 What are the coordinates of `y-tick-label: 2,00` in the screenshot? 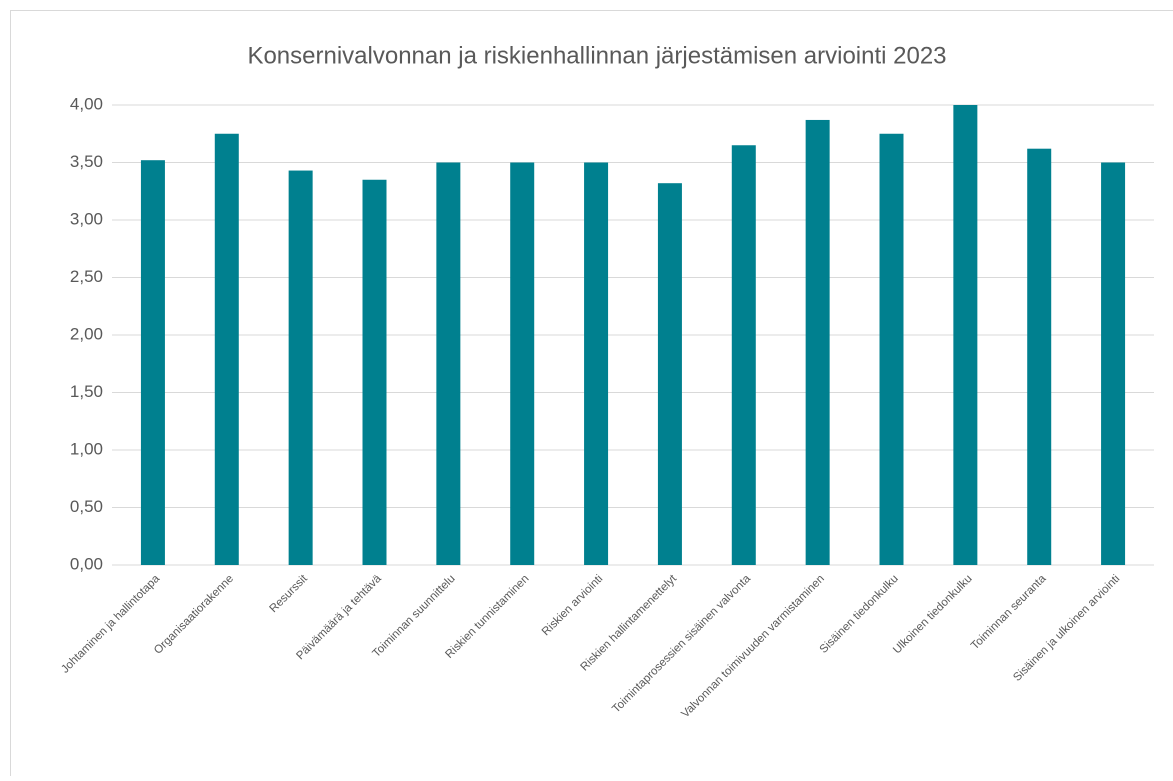 It's located at (86, 333).